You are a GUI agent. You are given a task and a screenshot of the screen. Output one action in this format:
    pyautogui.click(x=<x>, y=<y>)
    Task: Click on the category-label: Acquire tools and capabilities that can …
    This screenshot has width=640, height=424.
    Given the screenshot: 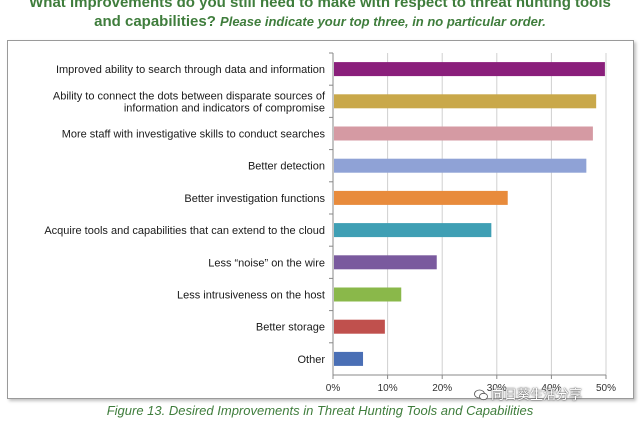 What is the action you would take?
    pyautogui.click(x=184, y=231)
    